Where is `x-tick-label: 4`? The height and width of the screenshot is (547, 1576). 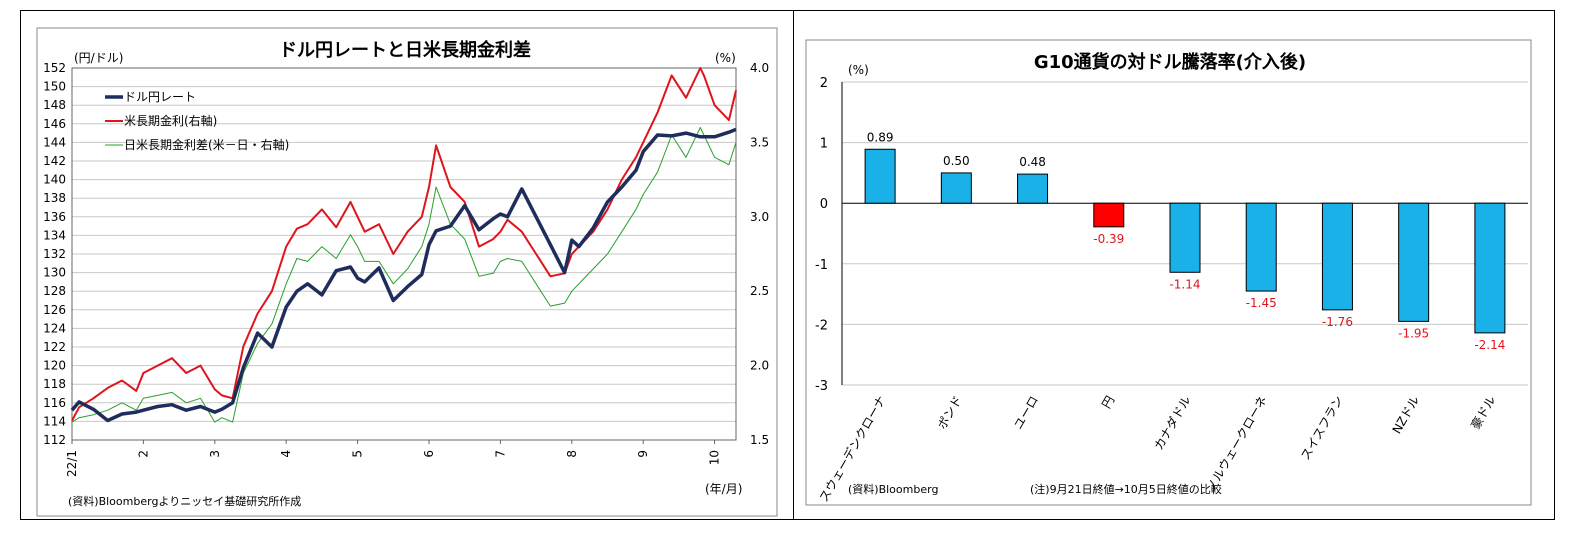 x-tick-label: 4 is located at coordinates (286, 454).